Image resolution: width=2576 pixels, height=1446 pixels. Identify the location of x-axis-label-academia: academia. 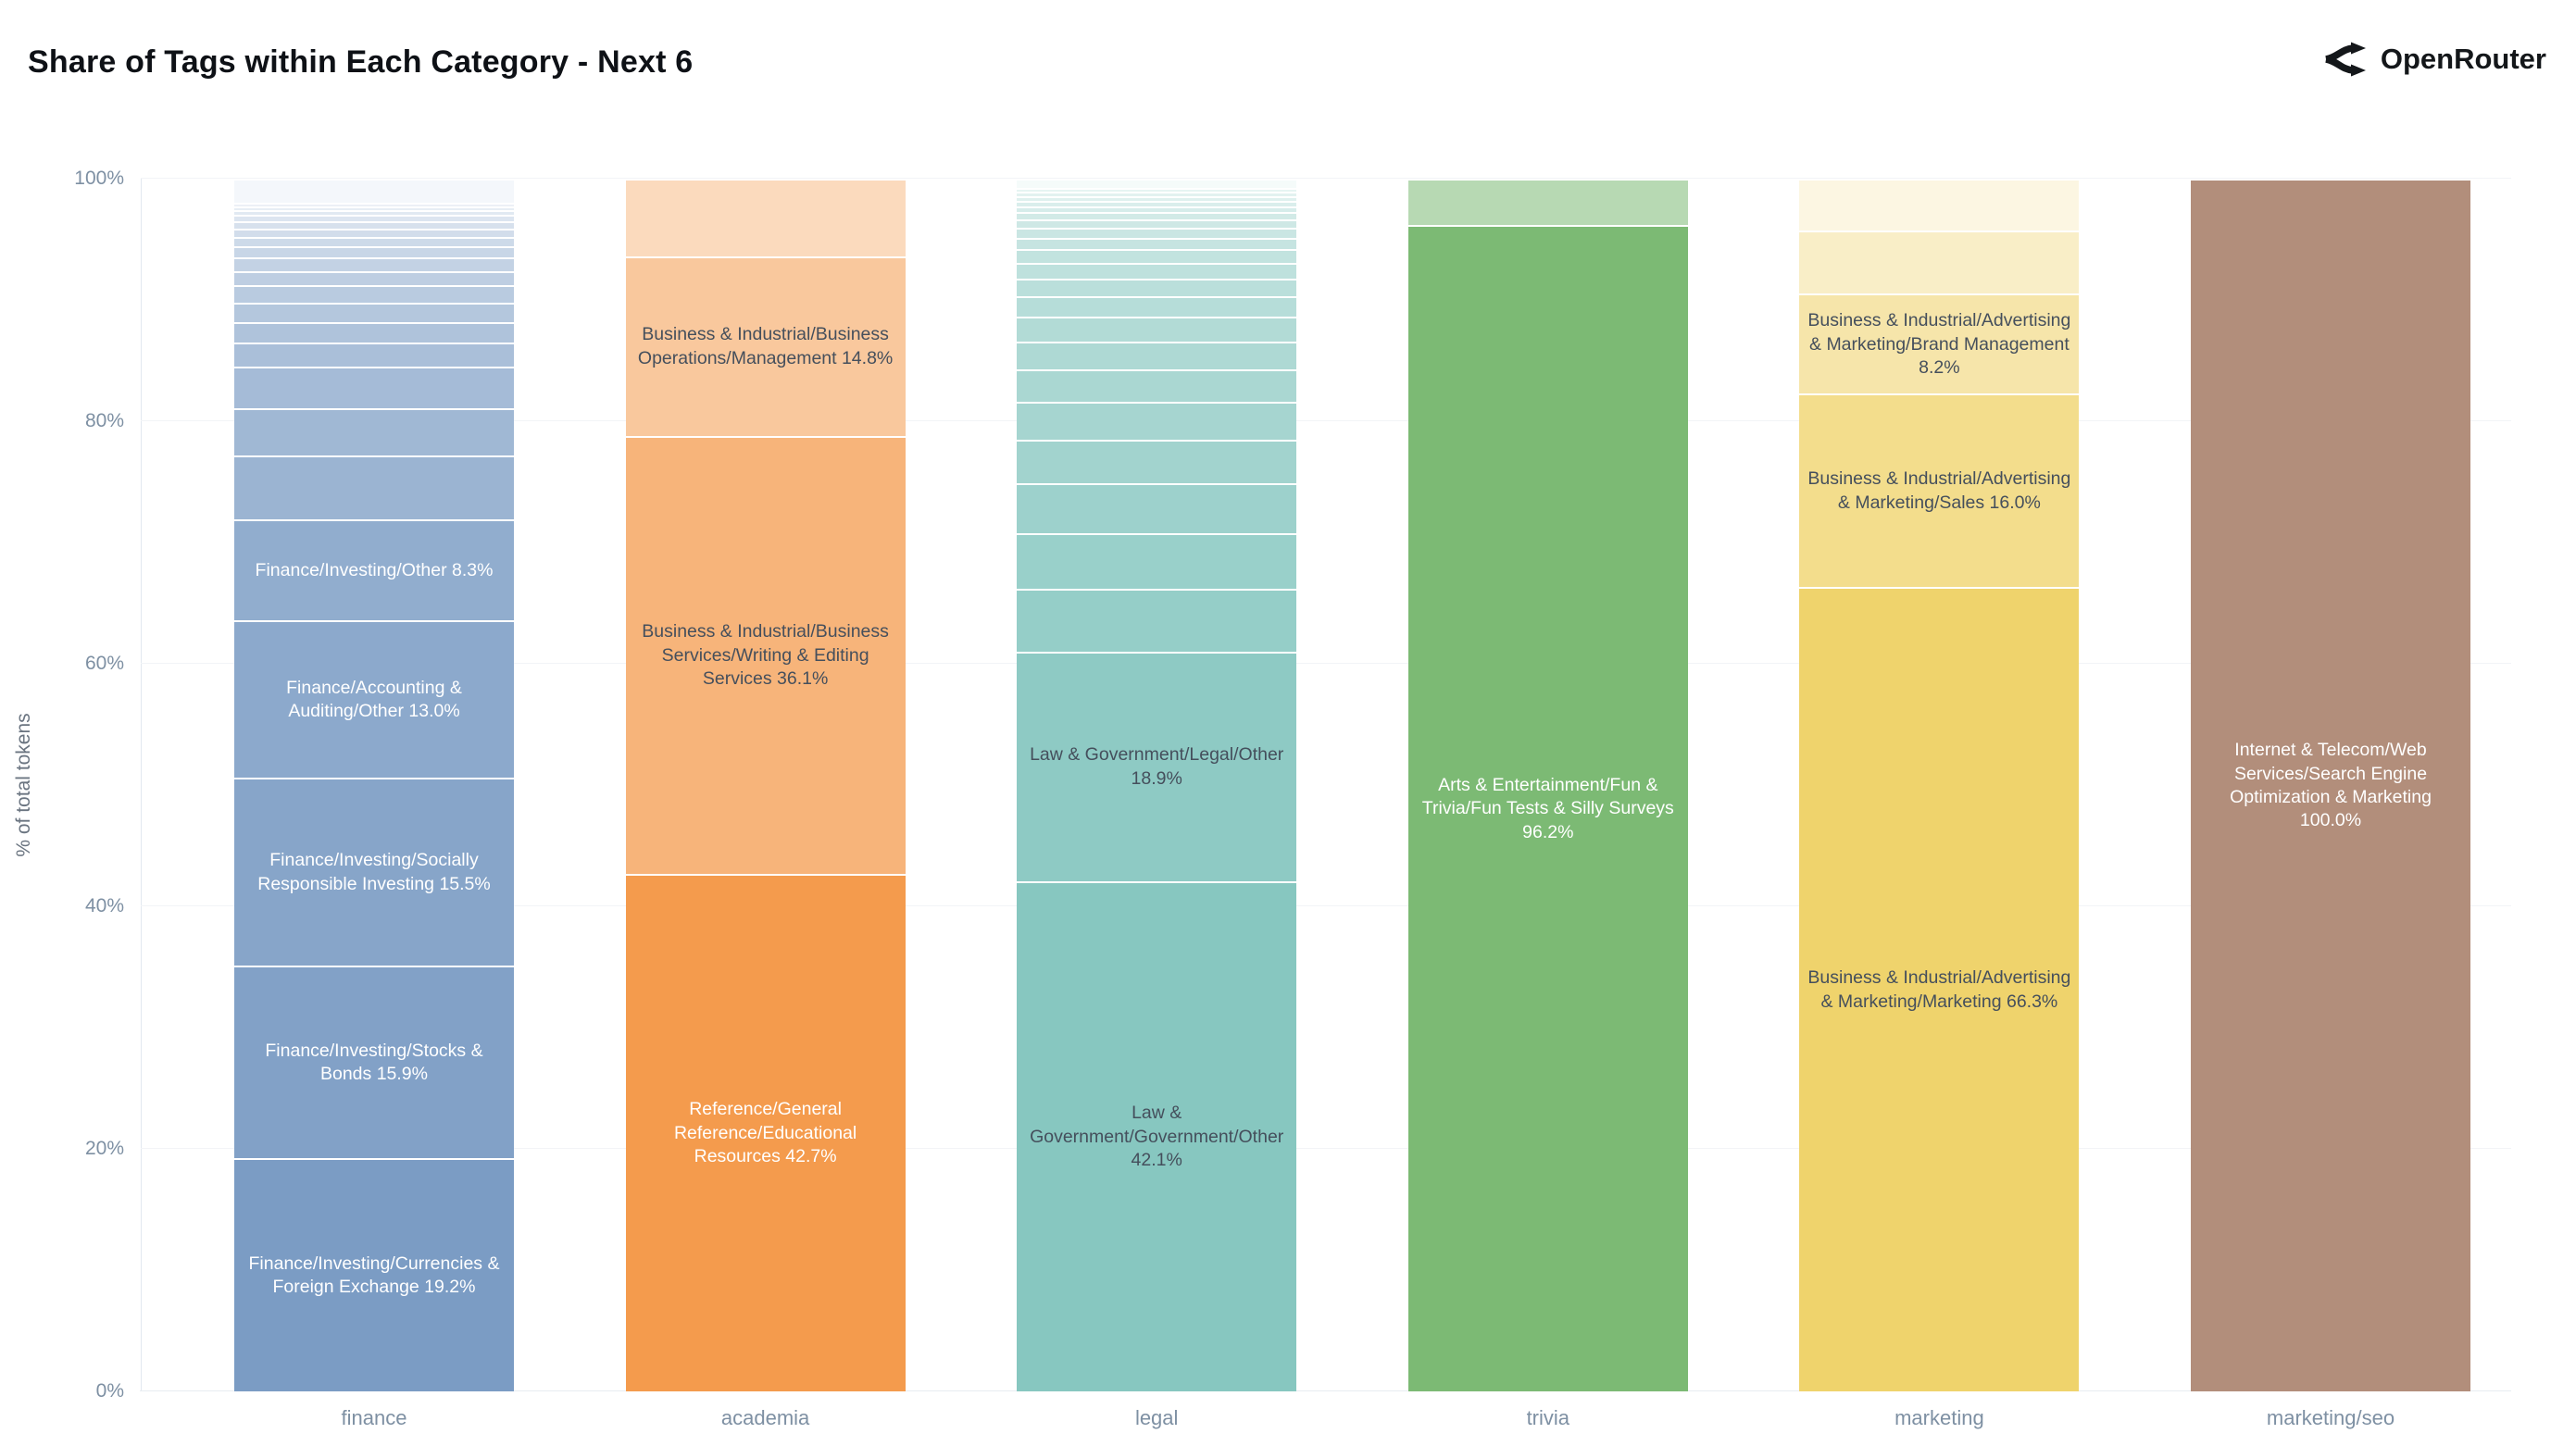
(765, 1417).